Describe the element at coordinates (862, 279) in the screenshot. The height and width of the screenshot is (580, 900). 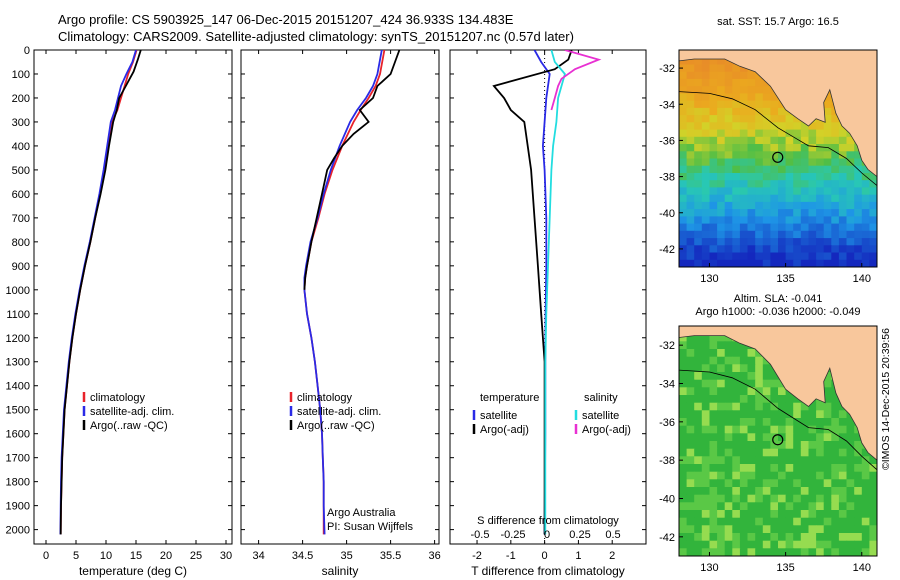
I see `map-x-tick-label: 140` at that location.